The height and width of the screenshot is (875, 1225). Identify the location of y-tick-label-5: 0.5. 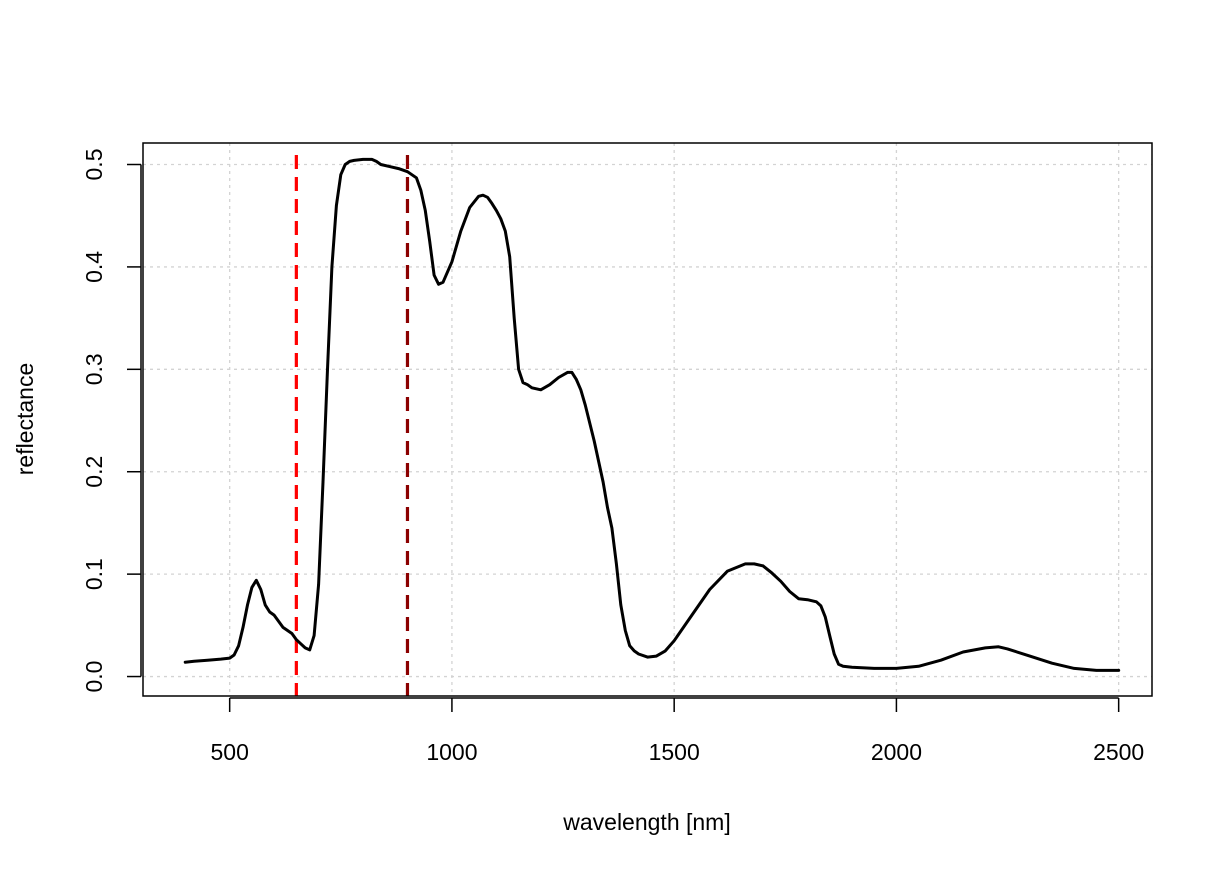
(94, 165).